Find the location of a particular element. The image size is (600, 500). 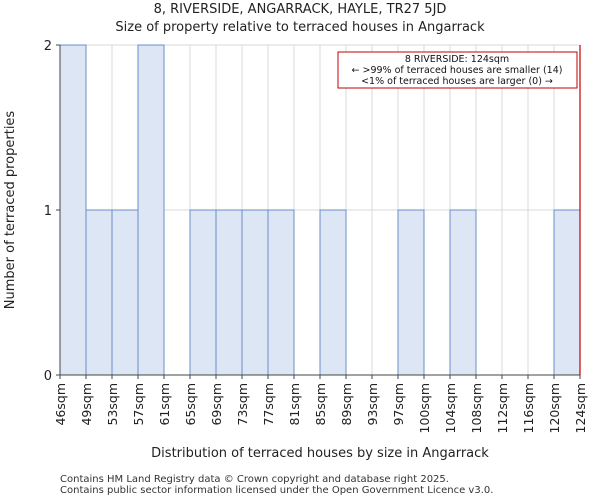

x-tick-label: 108sqm is located at coordinates (476, 408).